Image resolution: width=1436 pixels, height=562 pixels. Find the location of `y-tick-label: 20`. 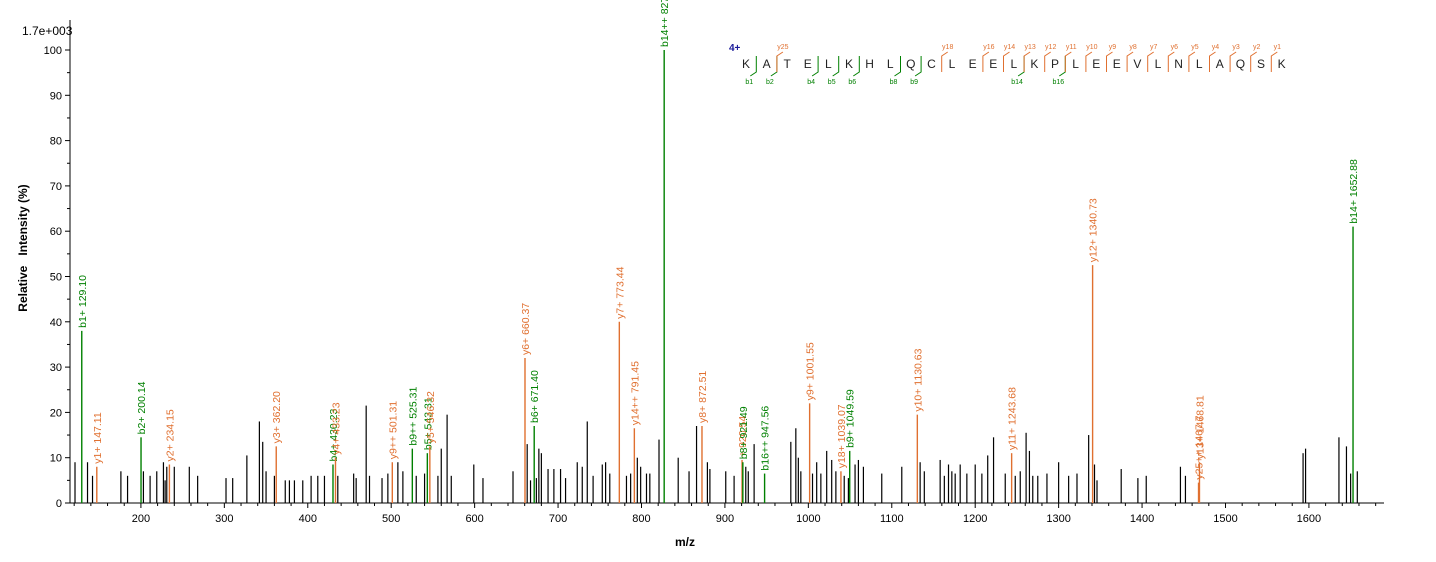

y-tick-label: 20 is located at coordinates (56, 413).